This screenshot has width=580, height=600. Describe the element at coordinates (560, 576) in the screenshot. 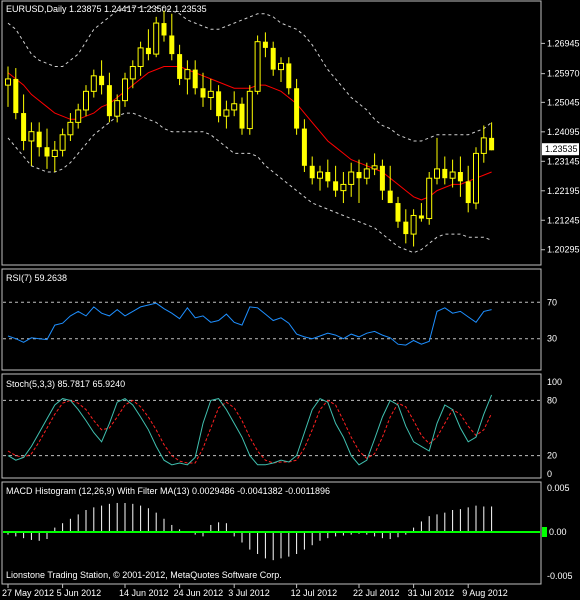

I see `macd-tick-label: -0.005` at that location.